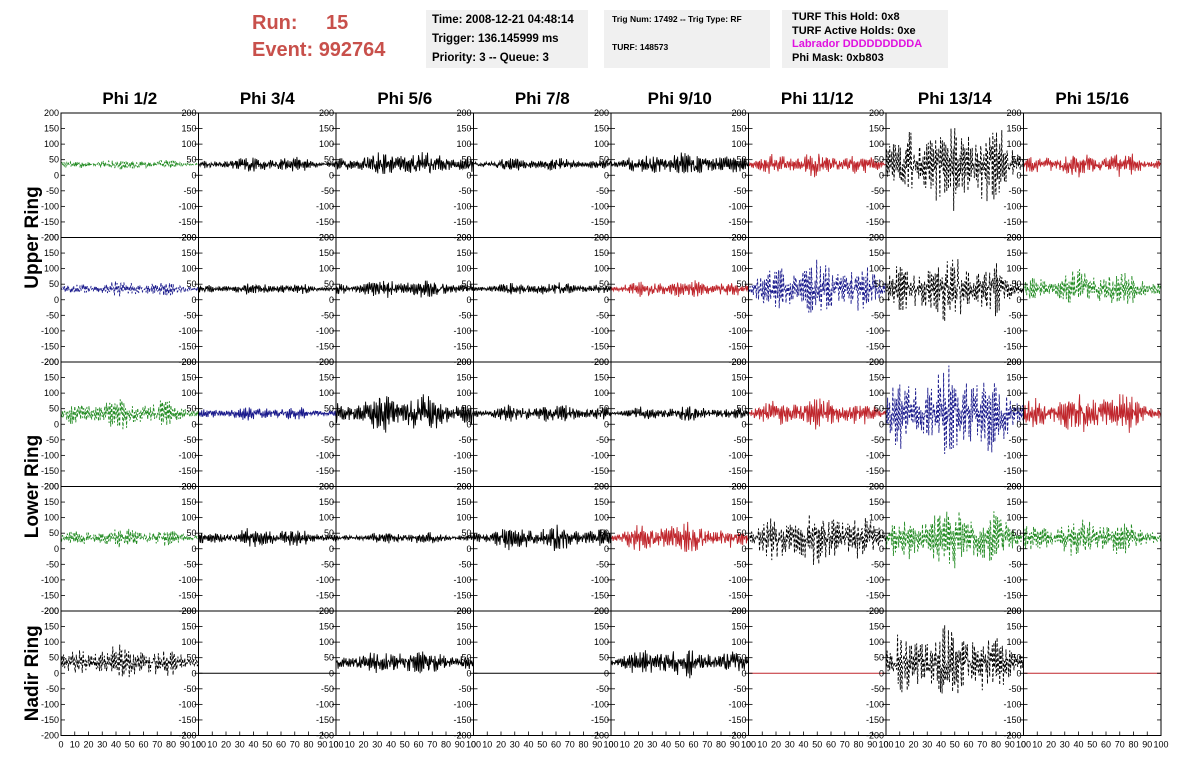 The width and height of the screenshot is (1196, 772). What do you see at coordinates (680, 98) in the screenshot?
I see `column-header: Phi 9/10` at bounding box center [680, 98].